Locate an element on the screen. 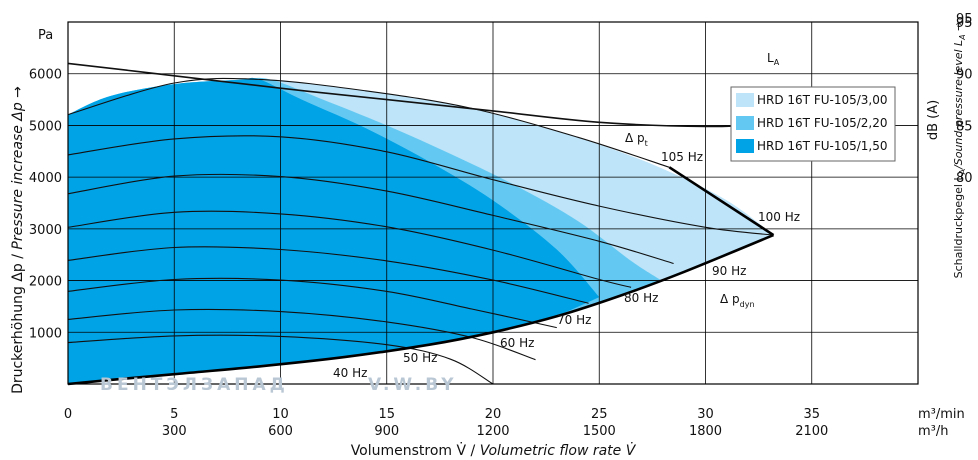 Image resolution: width=978 pixels, height=460 pixels. y2-tick-label: 95 is located at coordinates (964, 23).